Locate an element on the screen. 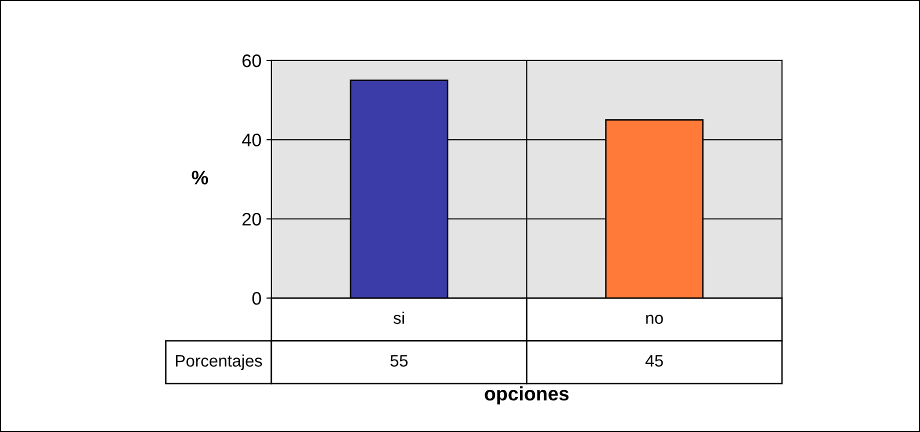 This screenshot has height=432, width=920. x-tick-label: no is located at coordinates (654, 319).